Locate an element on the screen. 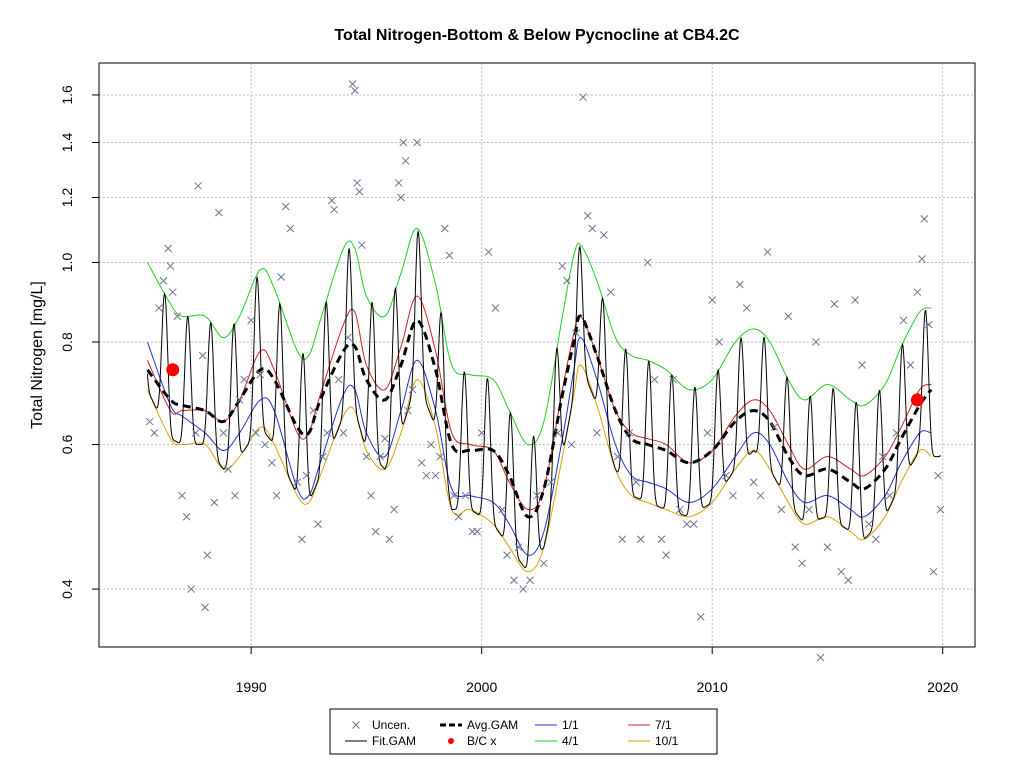 This screenshot has height=768, width=1024. legend-item: 4/1 is located at coordinates (557, 741).